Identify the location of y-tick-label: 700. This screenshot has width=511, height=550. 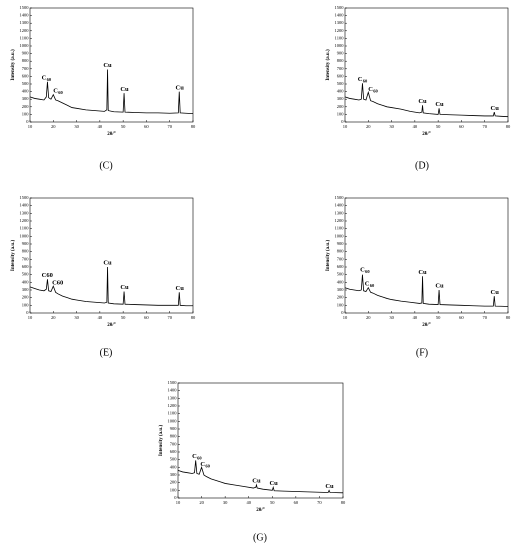
(341, 68).